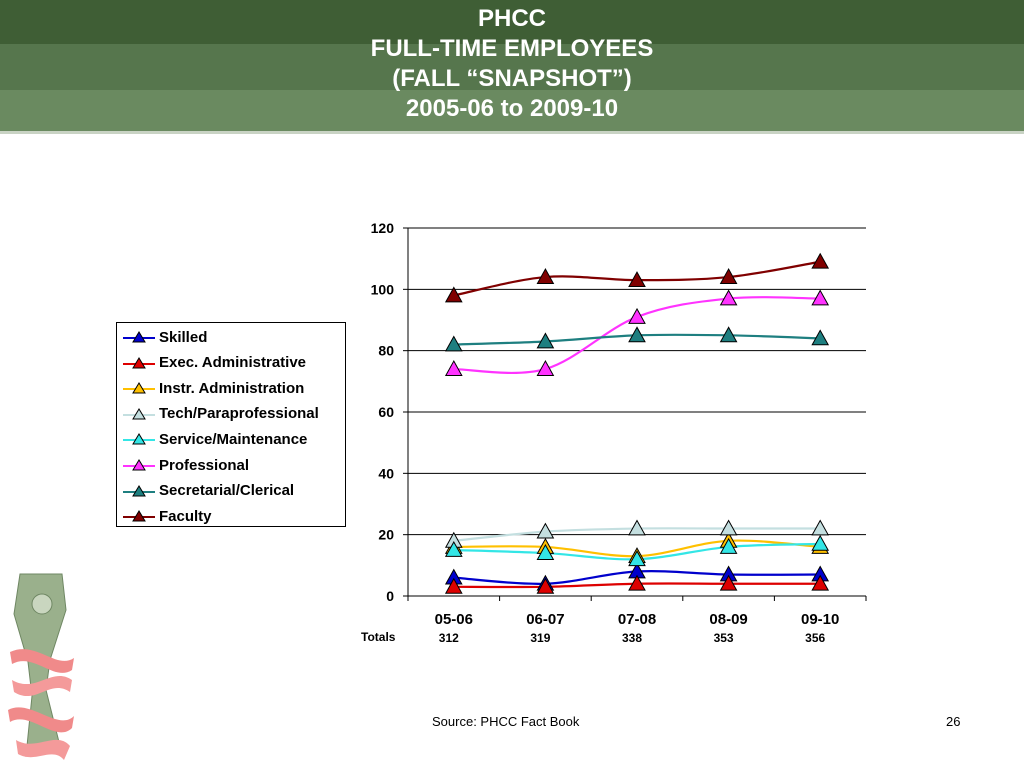  Describe the element at coordinates (540, 638) in the screenshot. I see `total-value: 319` at that location.